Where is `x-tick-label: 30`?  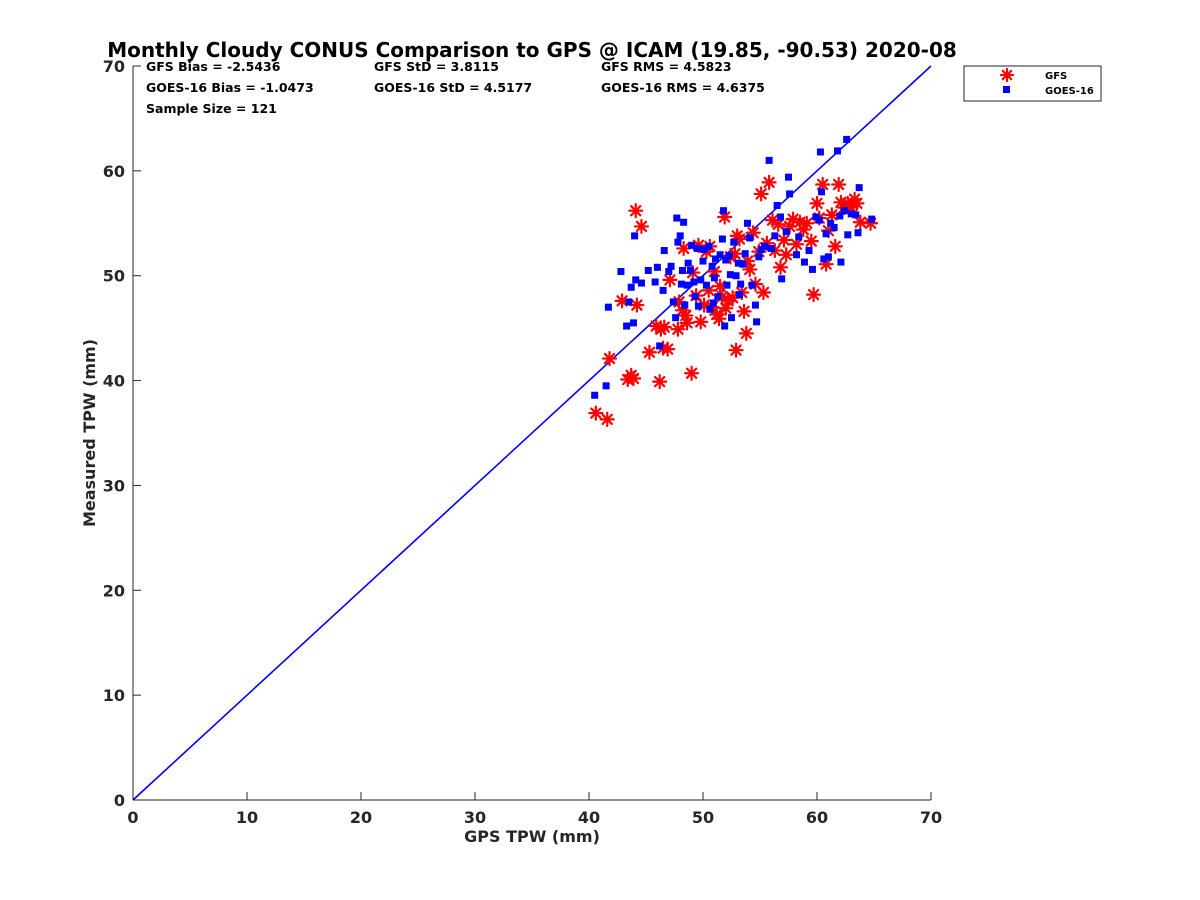
x-tick-label: 30 is located at coordinates (475, 817).